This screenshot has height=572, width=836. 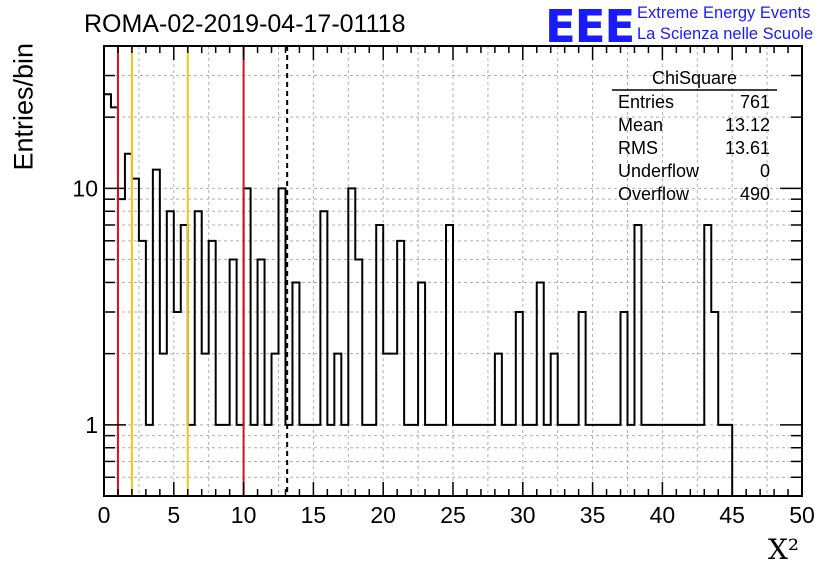 What do you see at coordinates (694, 194) in the screenshot?
I see `stats-row-overflow: Overflow 490` at bounding box center [694, 194].